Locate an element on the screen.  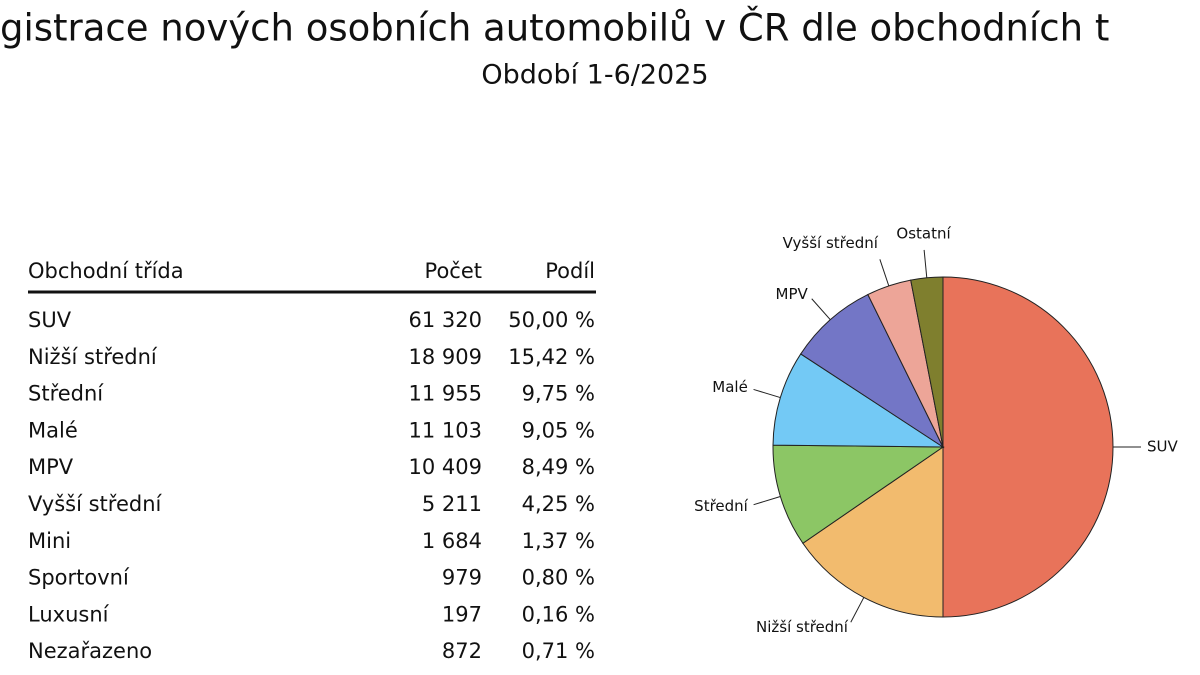
table-cell: SUV is located at coordinates (50, 320).